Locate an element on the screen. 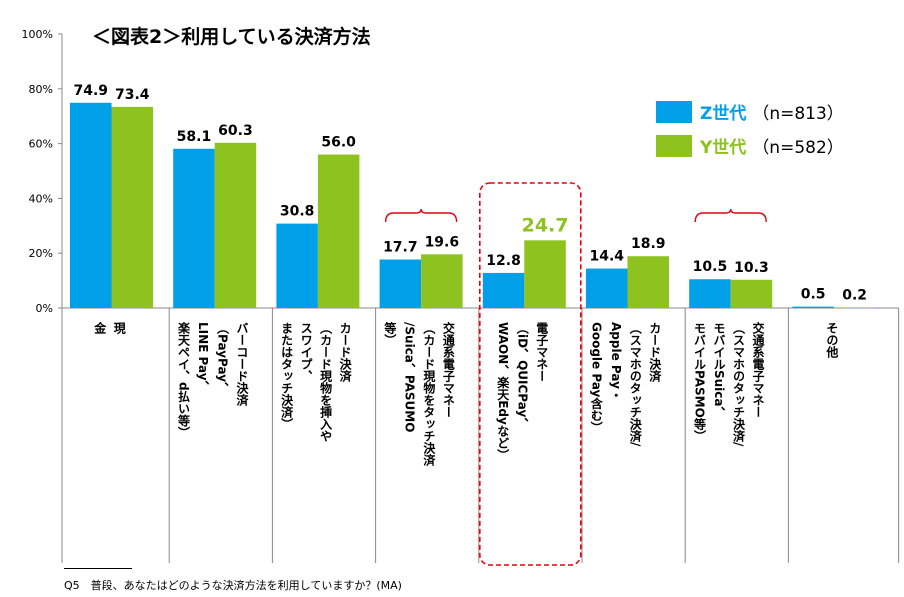 This screenshot has width=904, height=597. category-label: Apple Pay・ is located at coordinates (616, 361).